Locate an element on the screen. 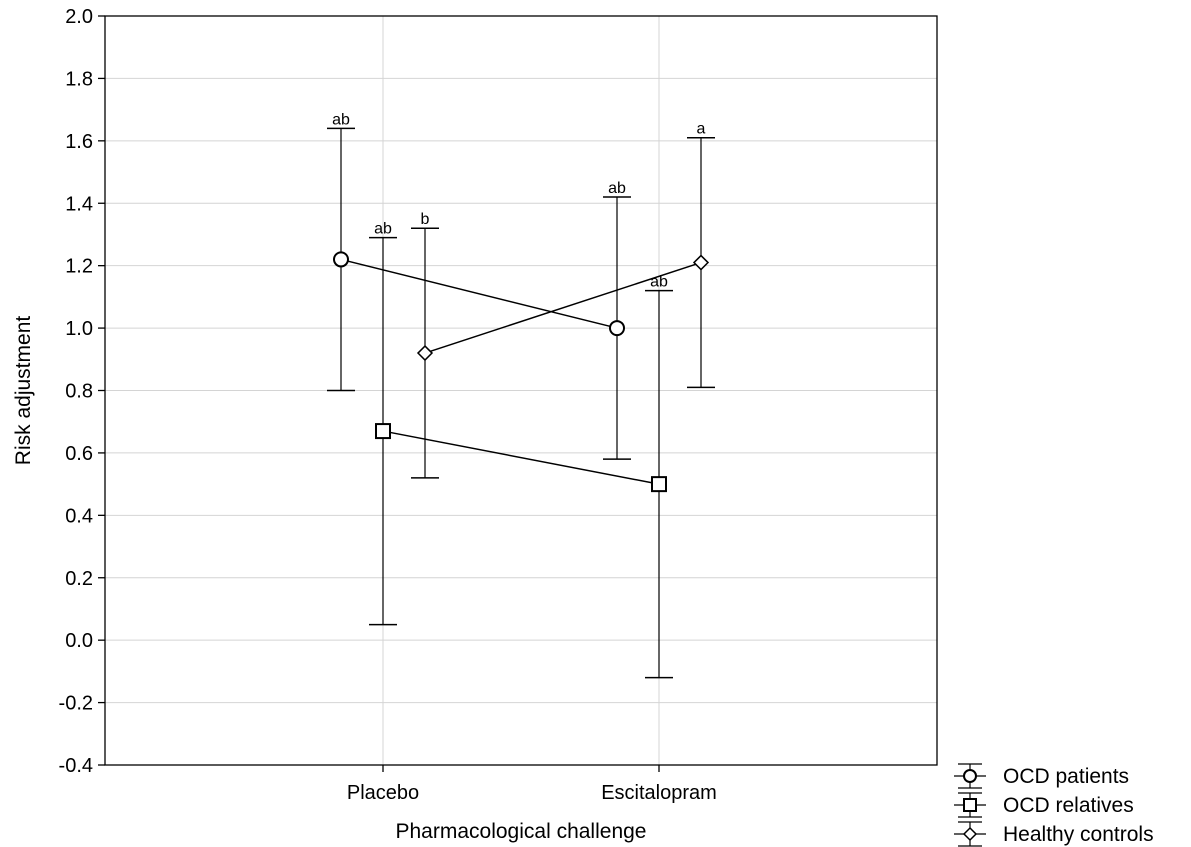 This screenshot has width=1191, height=847. y-tick-label: -0.4 is located at coordinates (76, 766).